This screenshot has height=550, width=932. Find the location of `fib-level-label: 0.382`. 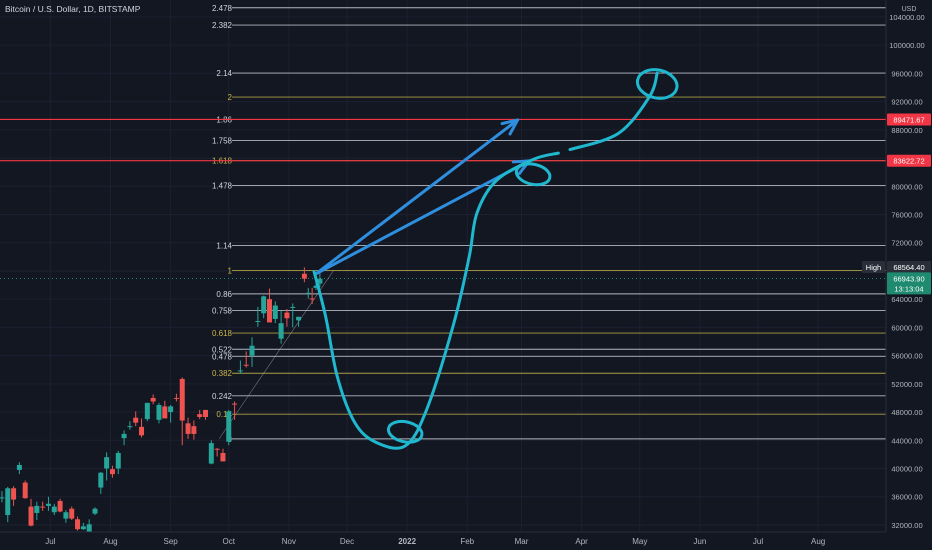

fib-level-label: 0.382 is located at coordinates (222, 373).